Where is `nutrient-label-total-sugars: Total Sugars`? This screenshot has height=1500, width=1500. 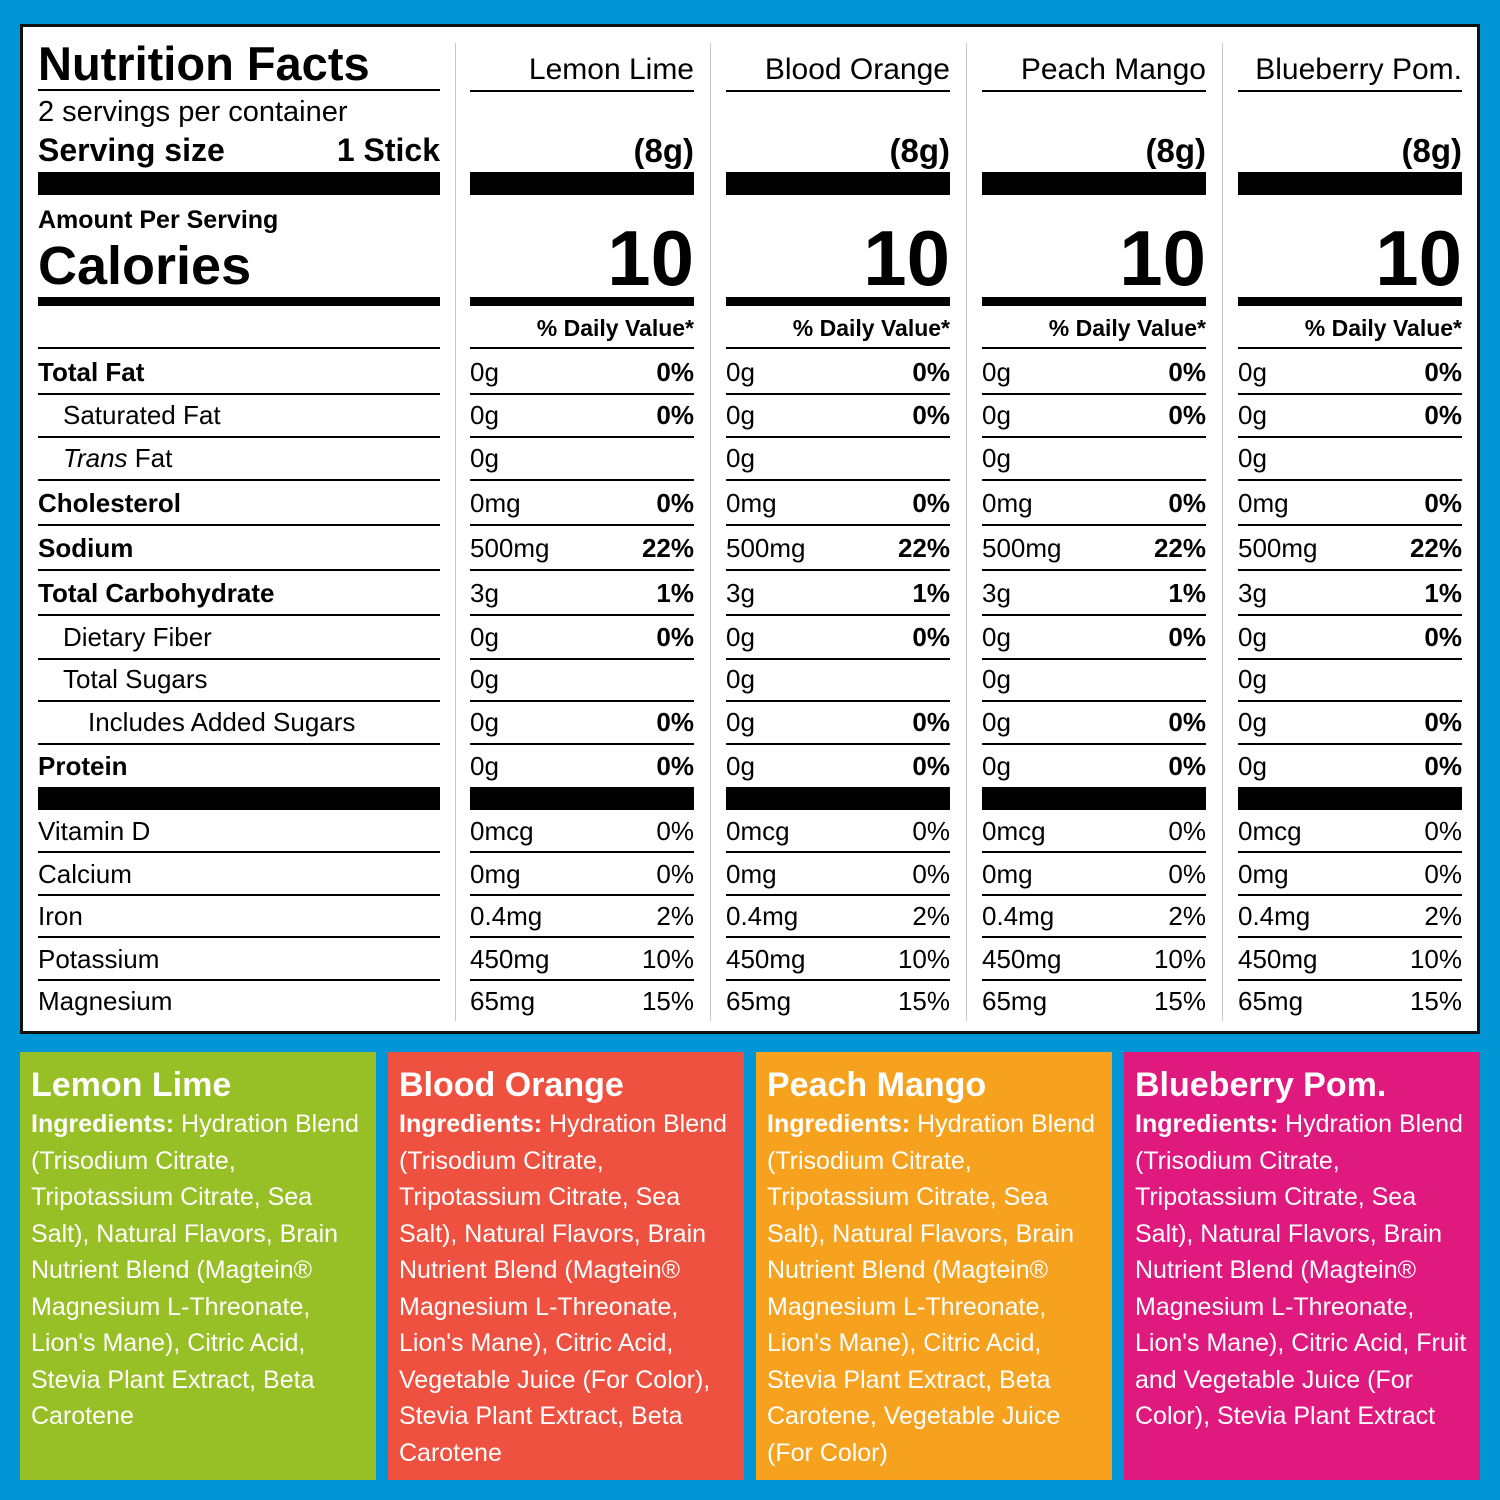 nutrient-label-total-sugars: Total Sugars is located at coordinates (135, 679).